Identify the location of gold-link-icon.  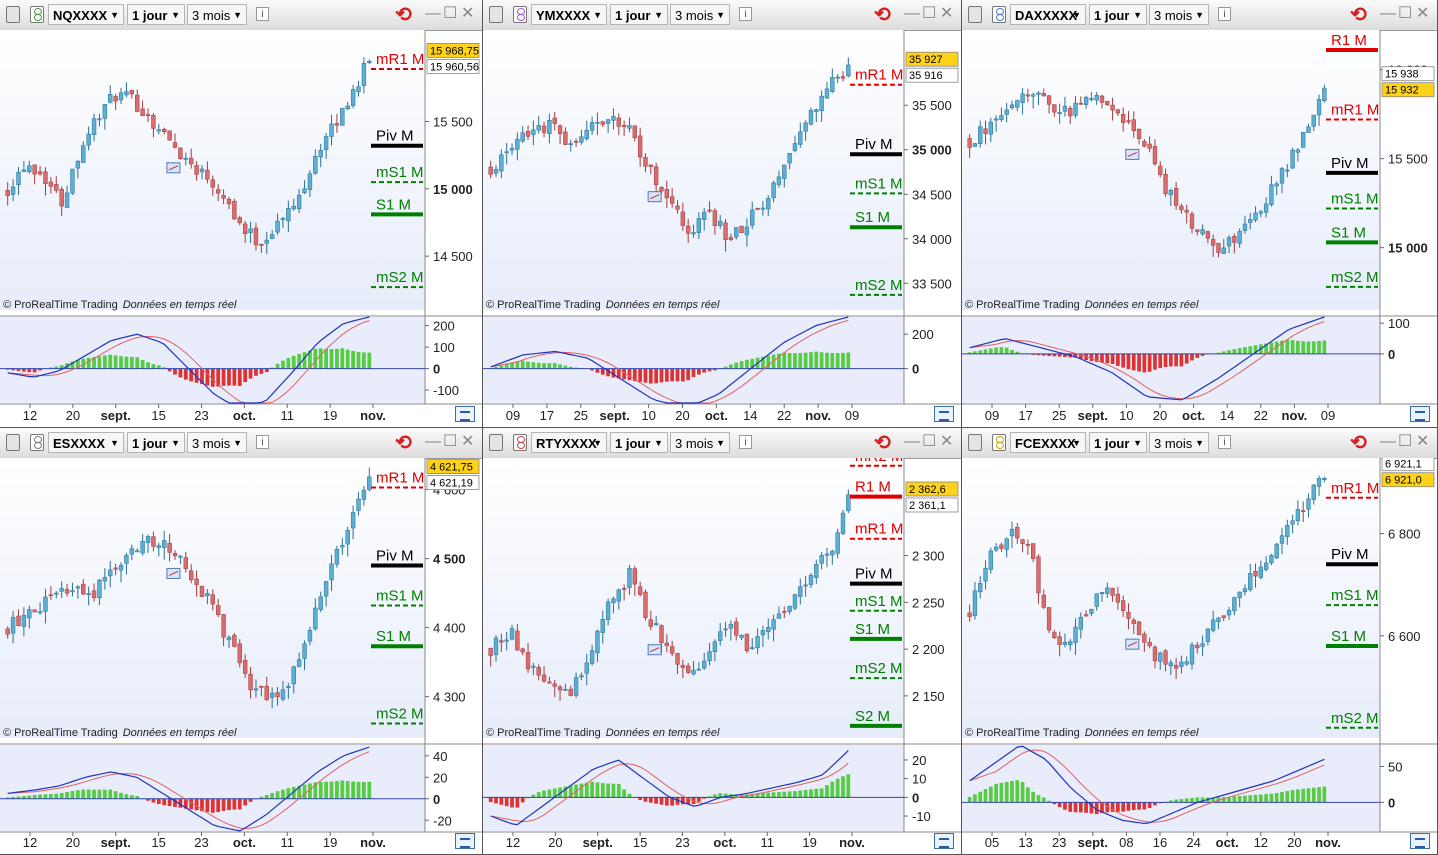
(999, 442).